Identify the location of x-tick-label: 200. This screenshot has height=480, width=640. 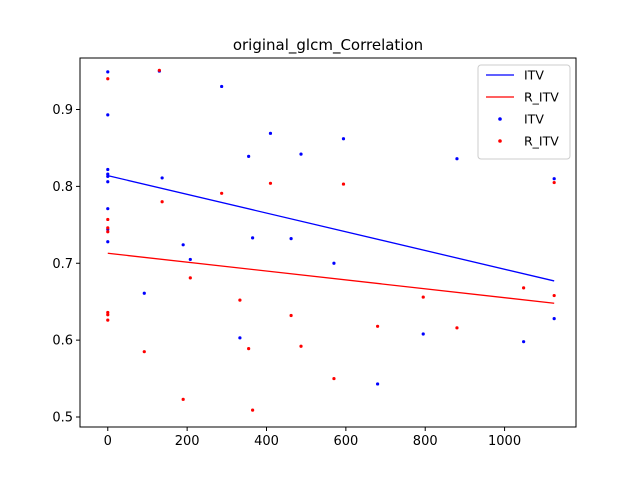
(187, 441).